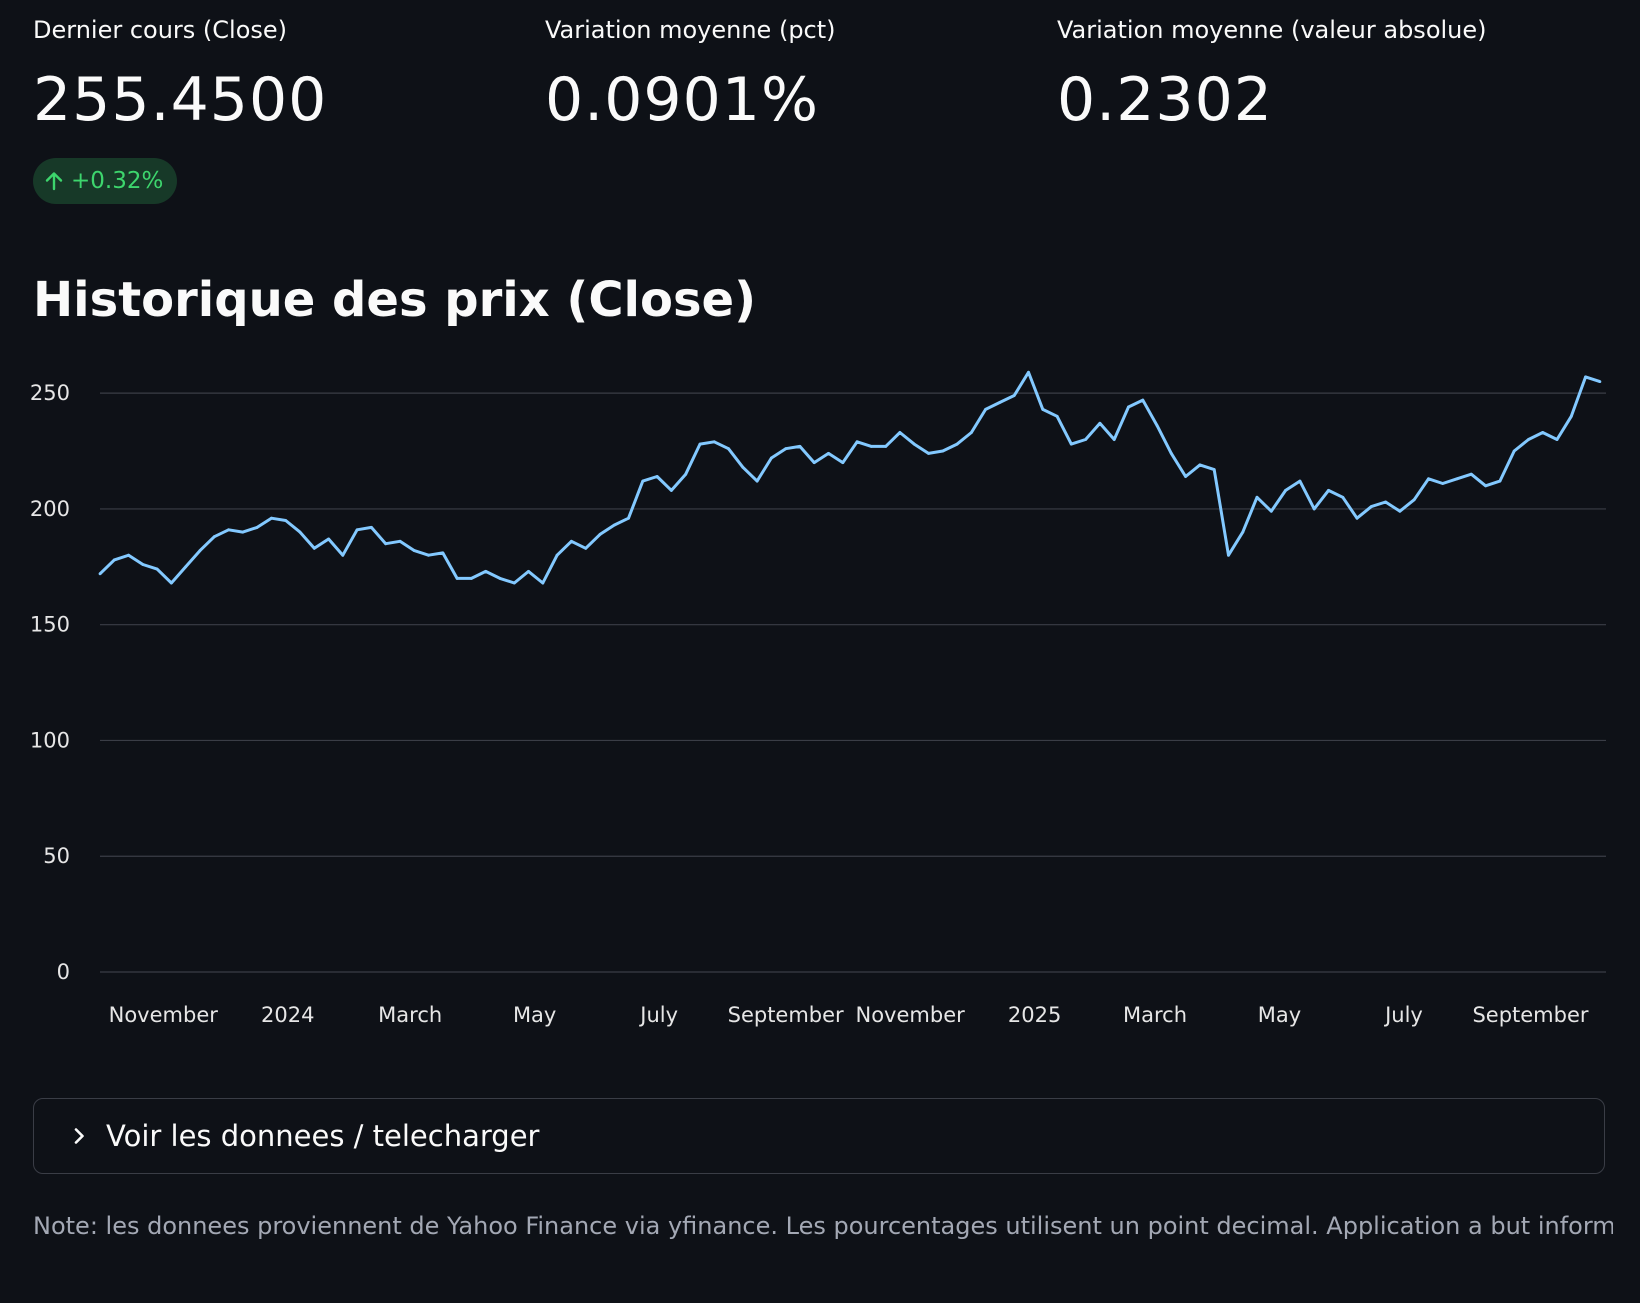  Describe the element at coordinates (323, 1136) in the screenshot. I see `expander-label: Voir les donnees / telecharger` at that location.